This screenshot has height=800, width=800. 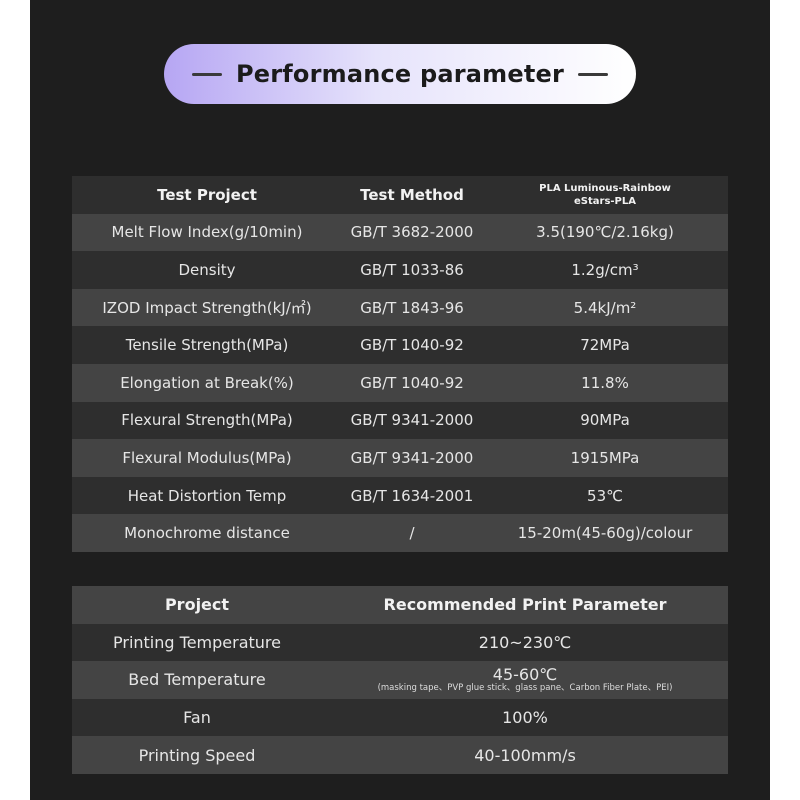 What do you see at coordinates (206, 74) in the screenshot?
I see `title-dash-left` at bounding box center [206, 74].